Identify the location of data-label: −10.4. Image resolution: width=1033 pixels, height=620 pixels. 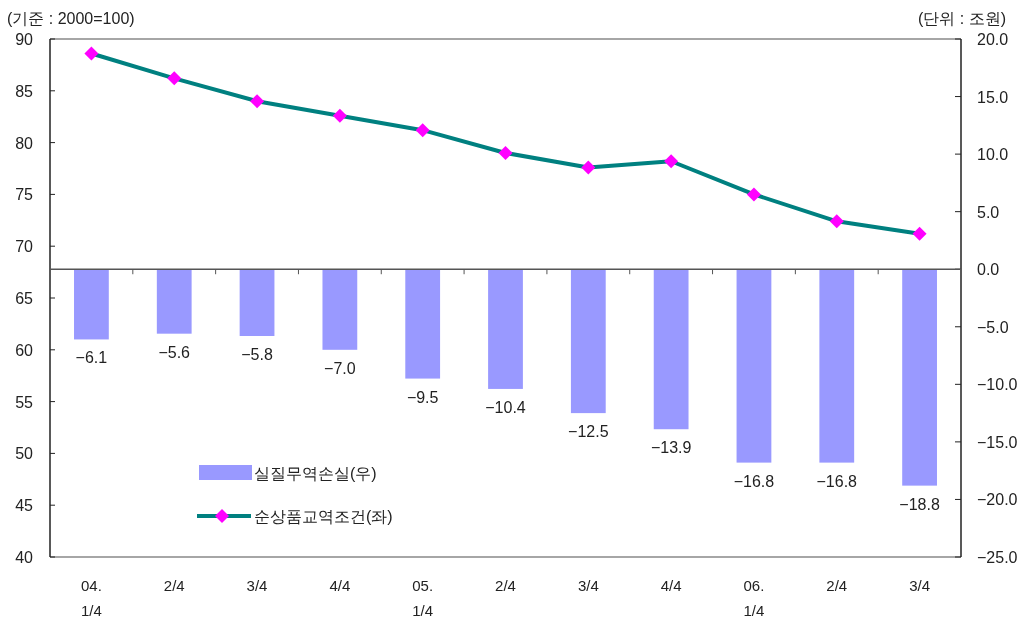
(505, 407).